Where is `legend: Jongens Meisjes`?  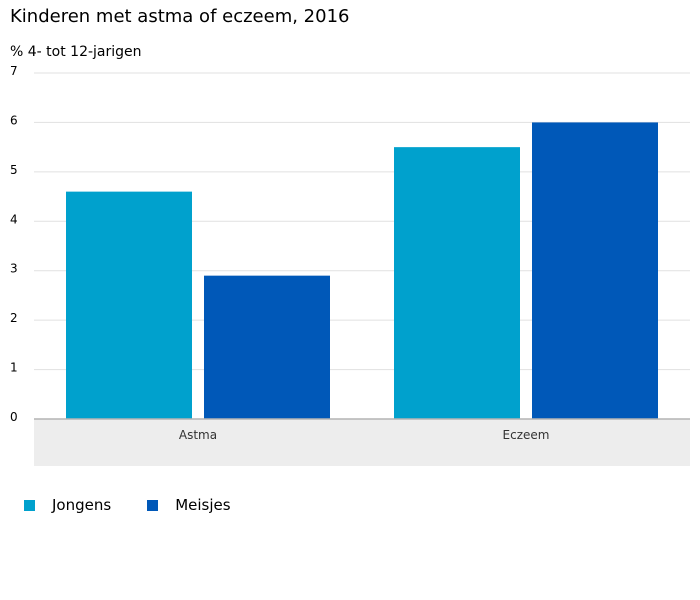
legend: Jongens Meisjes is located at coordinates (145, 505).